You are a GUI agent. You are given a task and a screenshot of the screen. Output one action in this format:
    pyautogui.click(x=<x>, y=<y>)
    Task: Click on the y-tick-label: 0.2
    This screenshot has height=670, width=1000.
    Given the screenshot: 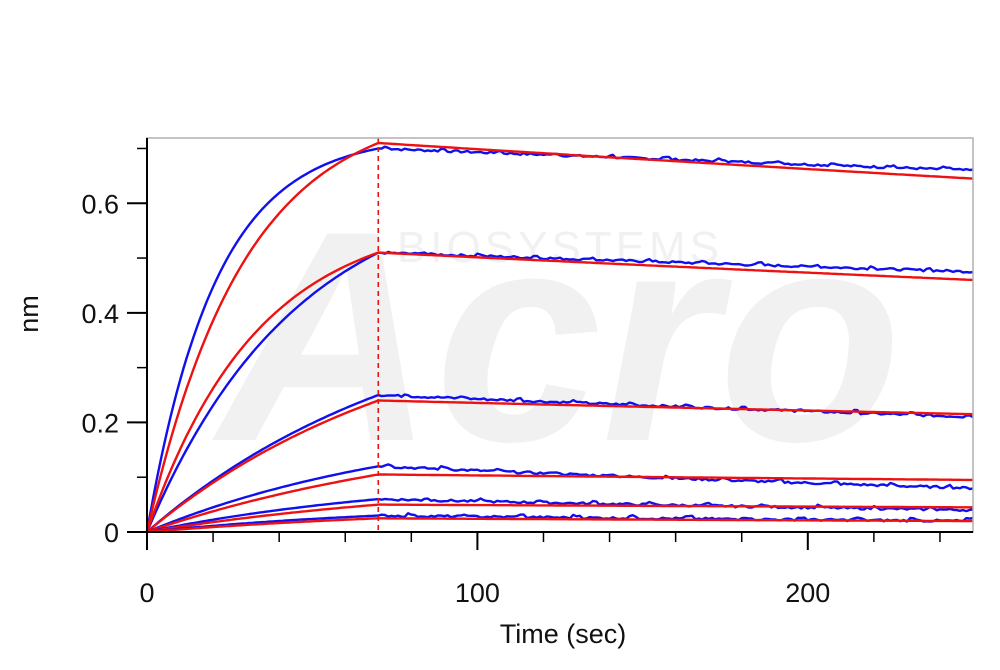 What is the action you would take?
    pyautogui.click(x=100, y=423)
    